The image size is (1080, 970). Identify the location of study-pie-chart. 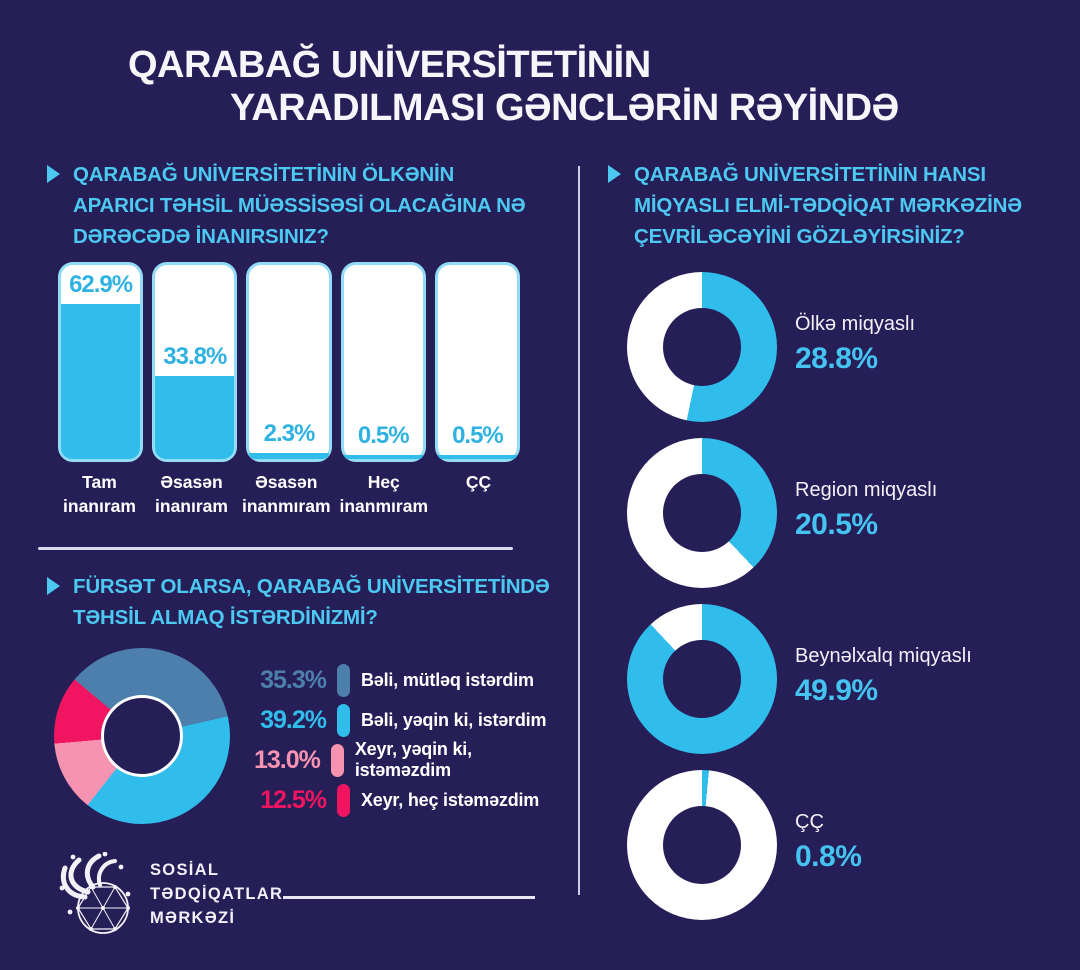
(142, 736).